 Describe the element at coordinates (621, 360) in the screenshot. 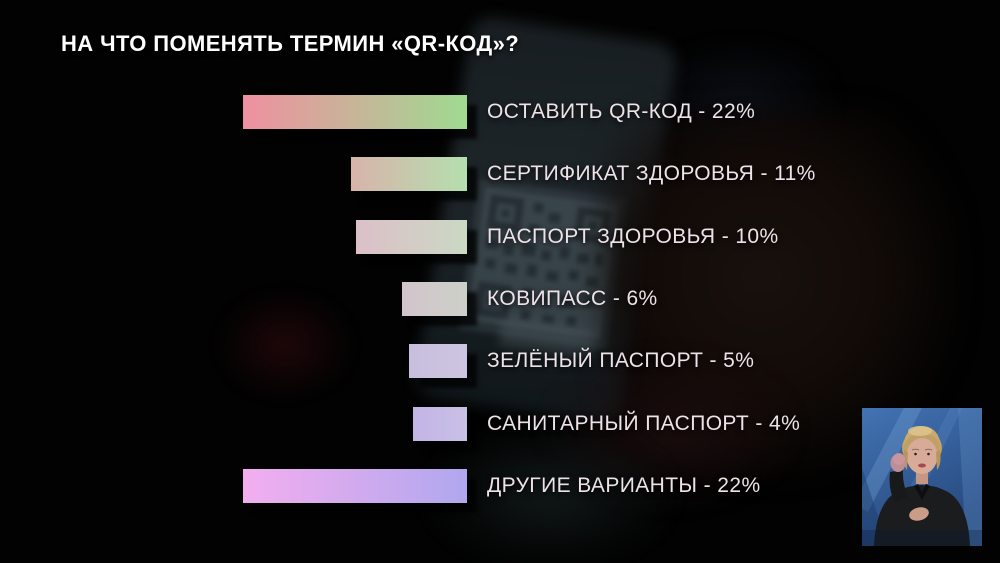

I see `bar-label: ЗЕЛЁНЫЙ ПАСПОРТ - 5%` at that location.